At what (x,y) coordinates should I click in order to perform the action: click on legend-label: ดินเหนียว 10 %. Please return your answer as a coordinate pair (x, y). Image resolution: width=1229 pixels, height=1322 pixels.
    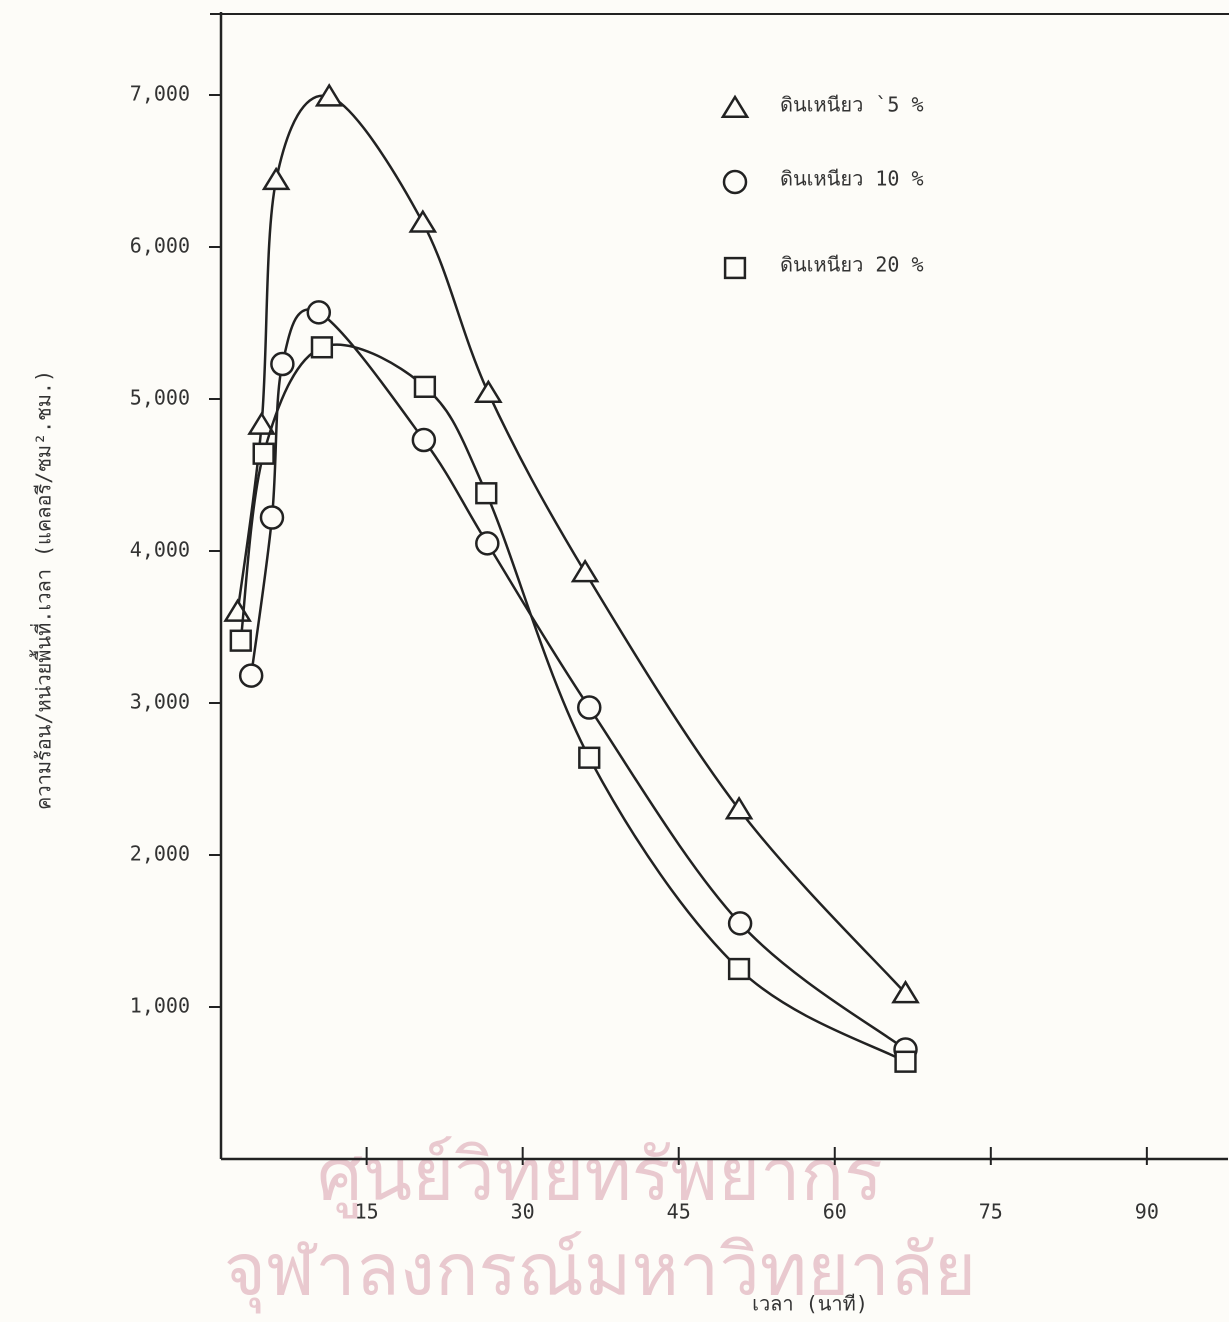
    Looking at the image, I should click on (852, 179).